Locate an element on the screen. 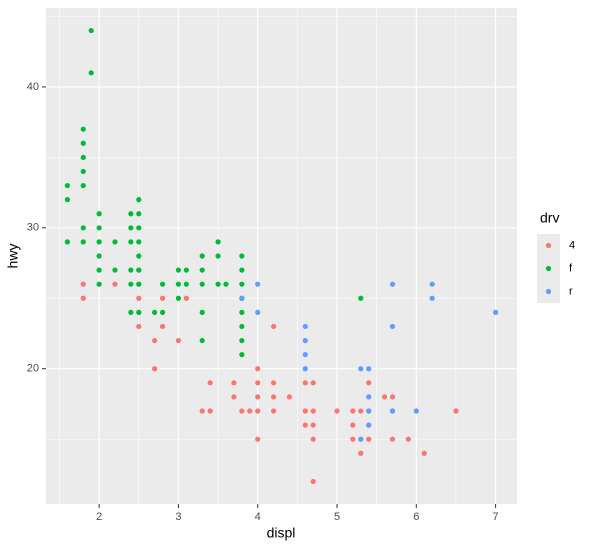 The image size is (593, 548). legend-label: r is located at coordinates (571, 291).